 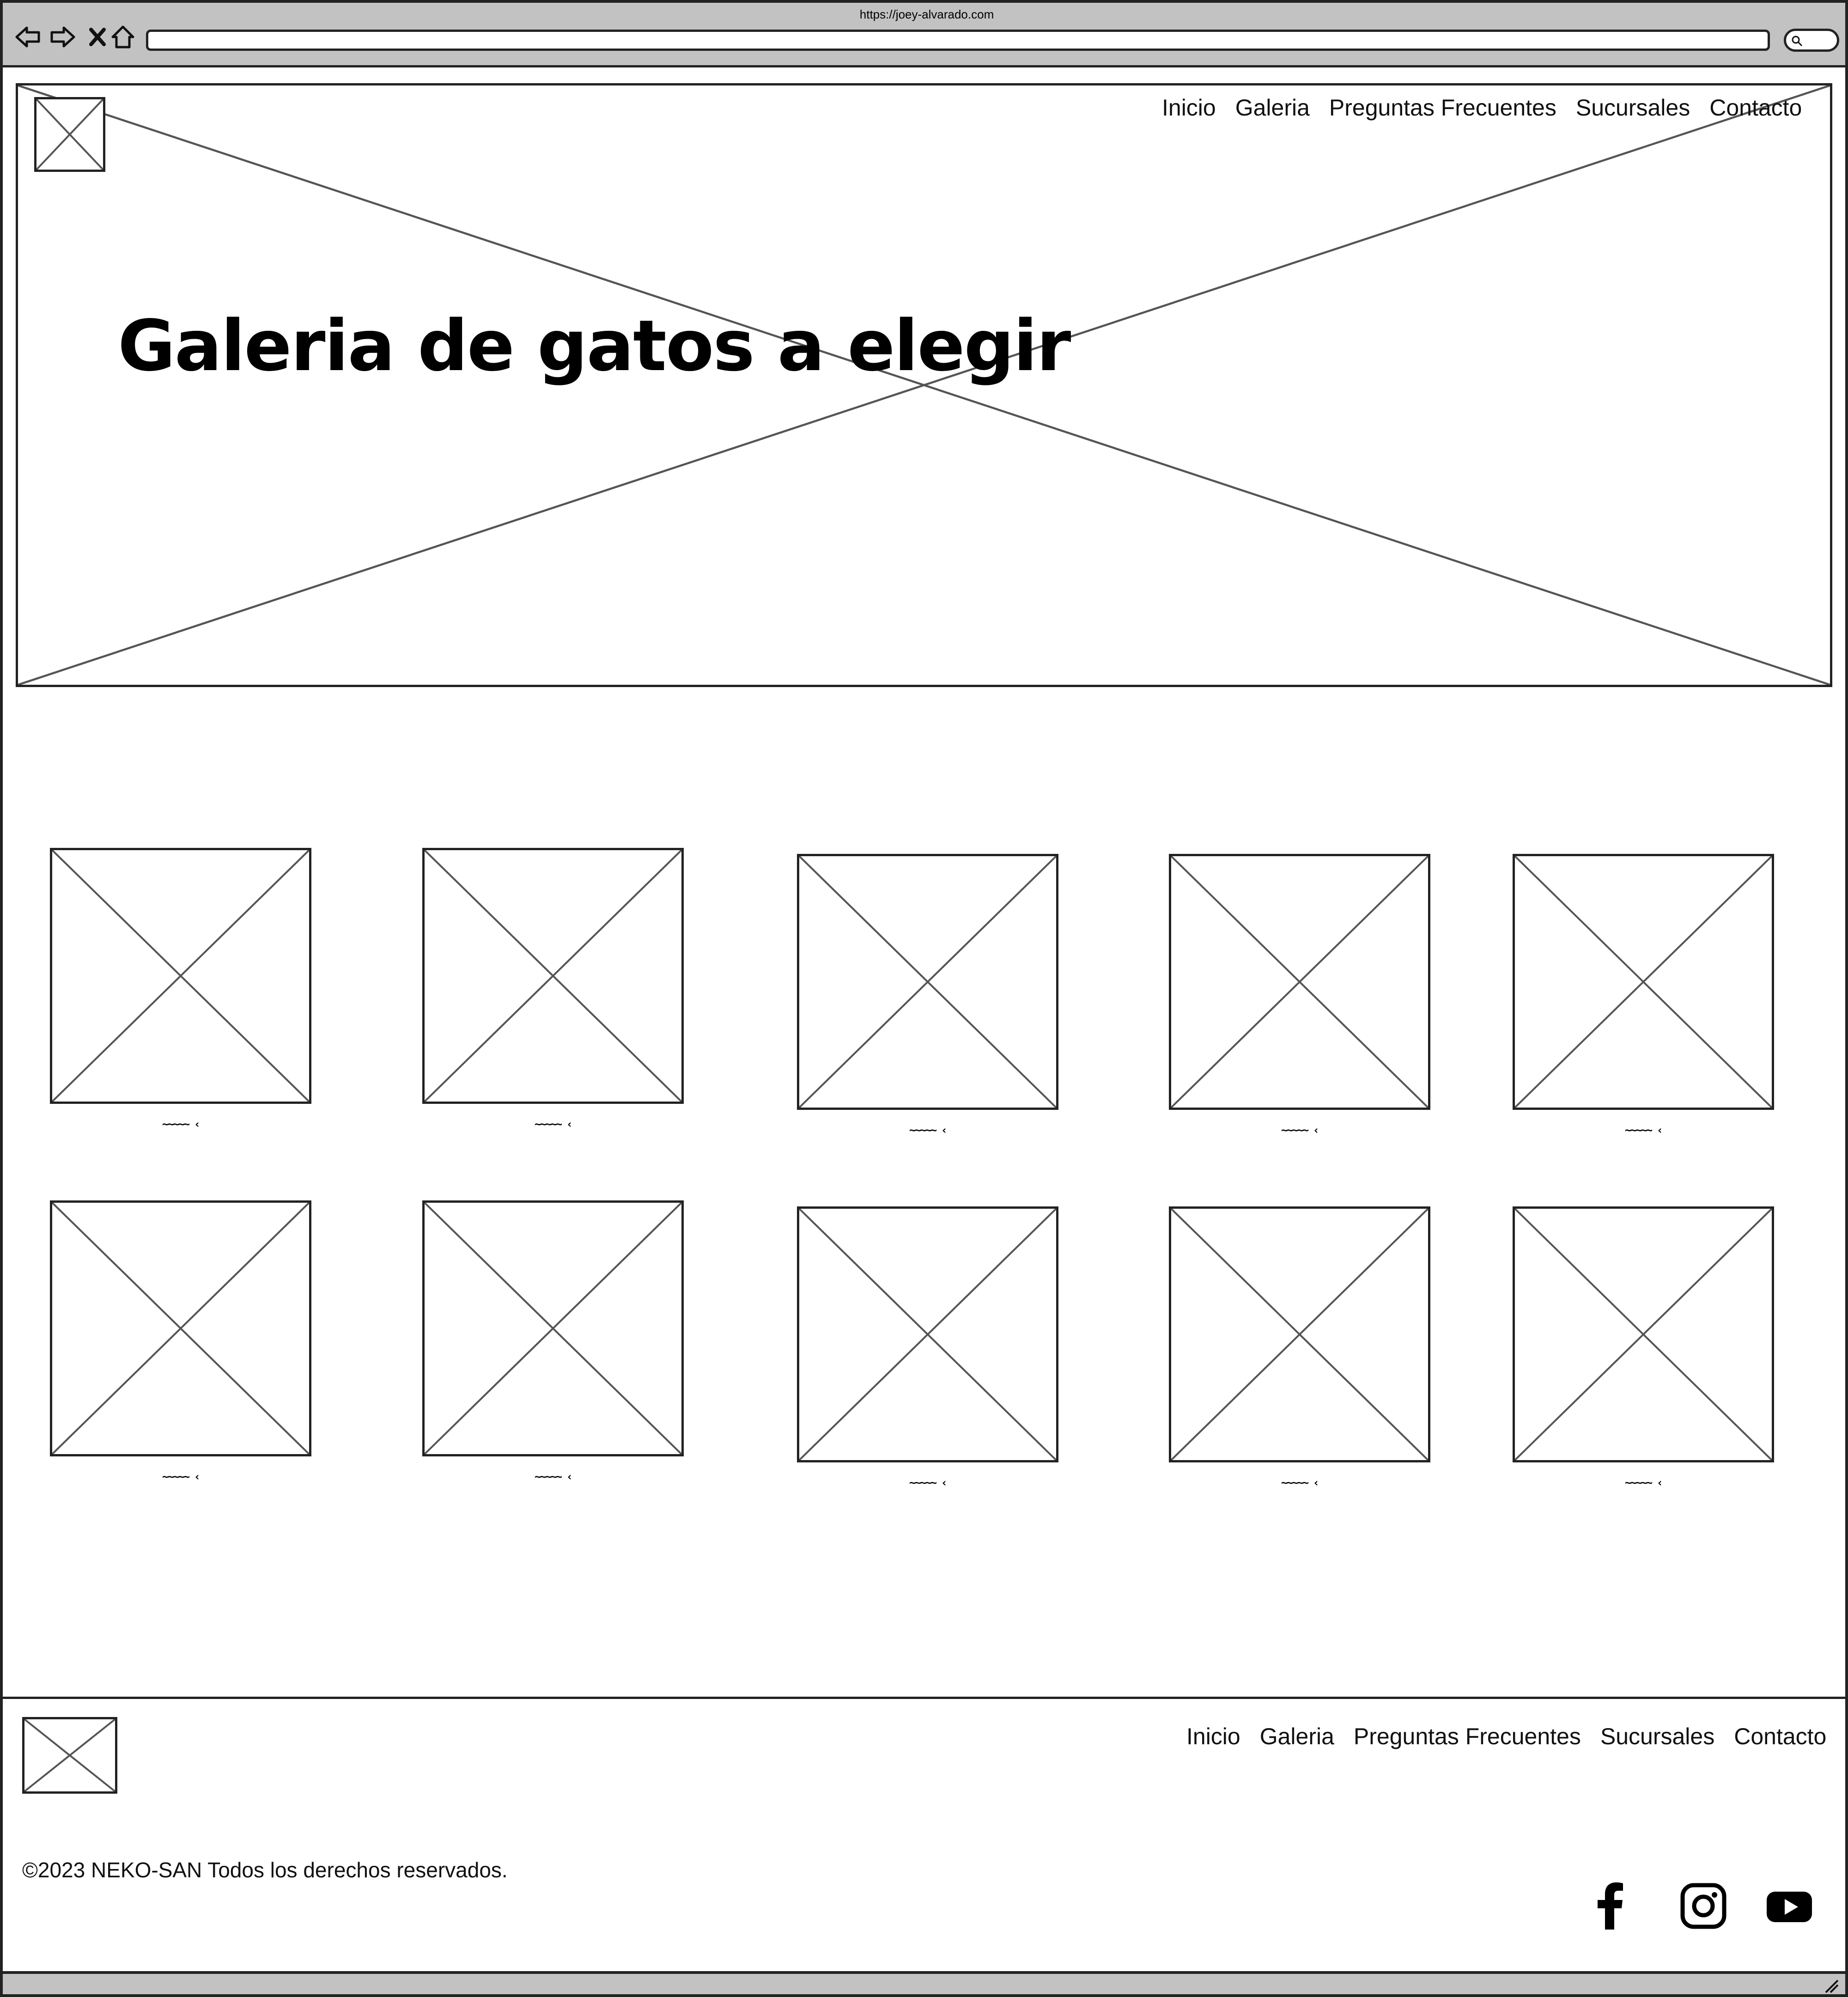 I want to click on status-bar, so click(x=924, y=1984).